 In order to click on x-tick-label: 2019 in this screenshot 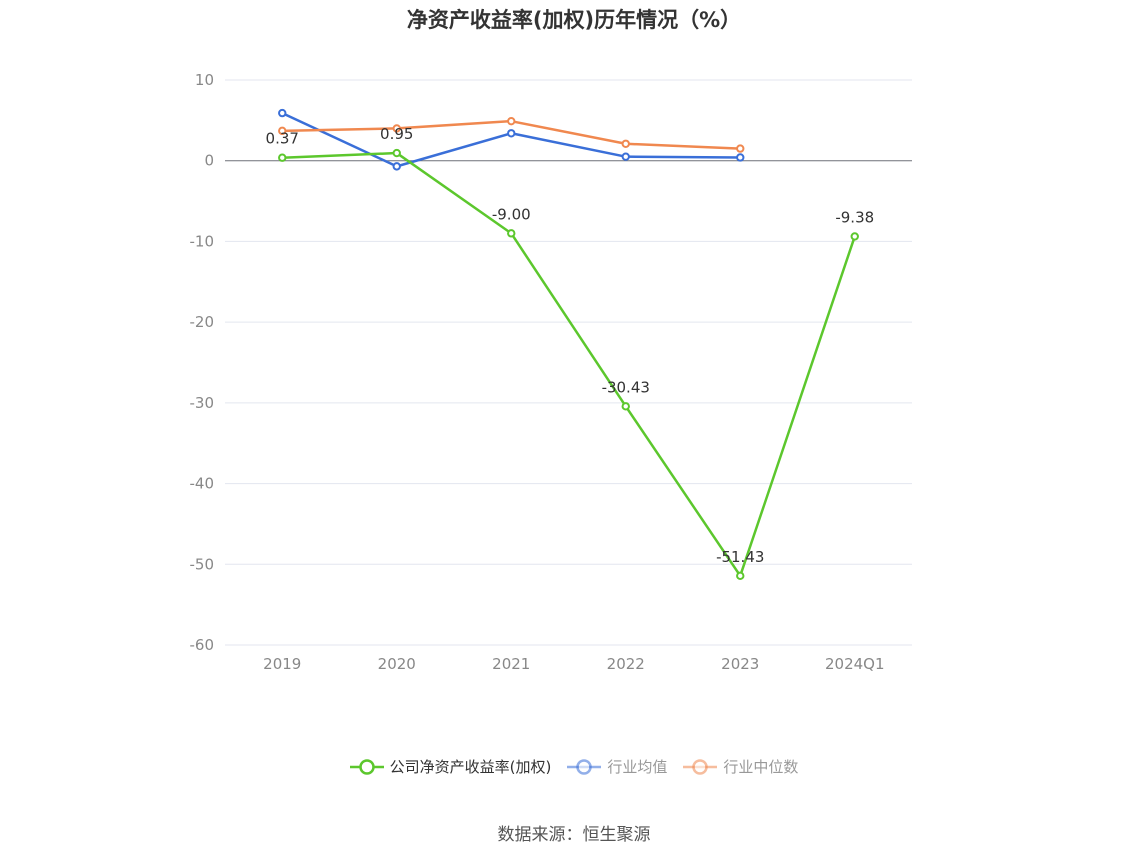, I will do `click(282, 664)`.